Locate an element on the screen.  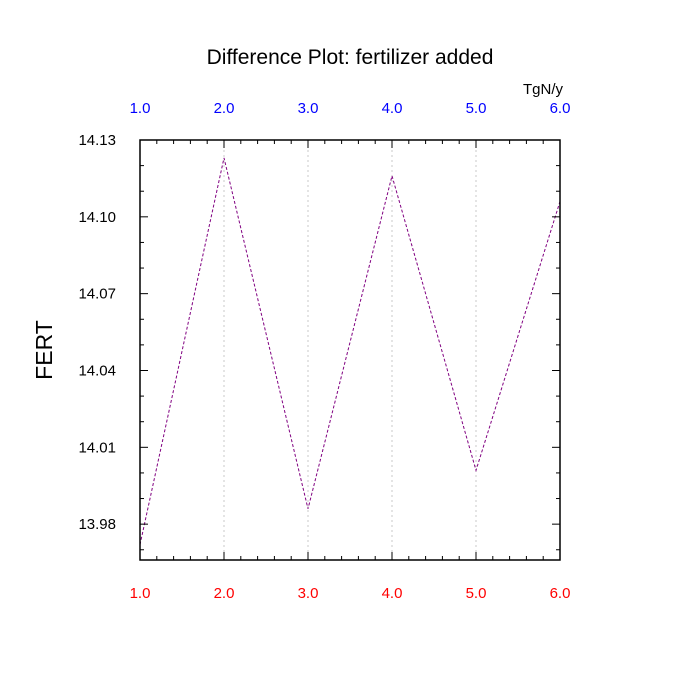
x-tick-label-top: 5.0 is located at coordinates (476, 108).